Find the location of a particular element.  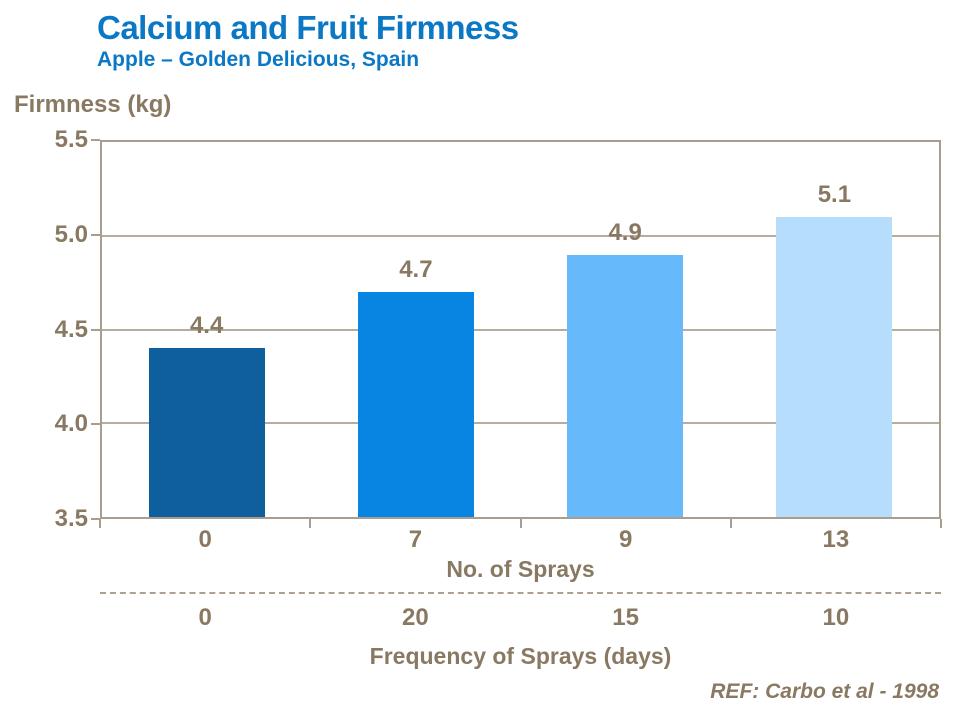

bar-value-label: 4.9 is located at coordinates (625, 232).